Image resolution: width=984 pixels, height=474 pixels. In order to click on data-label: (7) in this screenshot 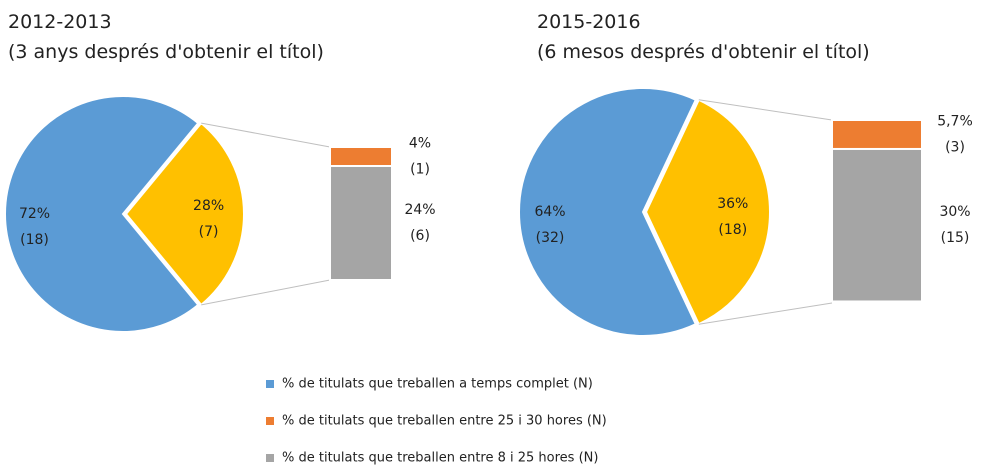, I will do `click(209, 232)`.